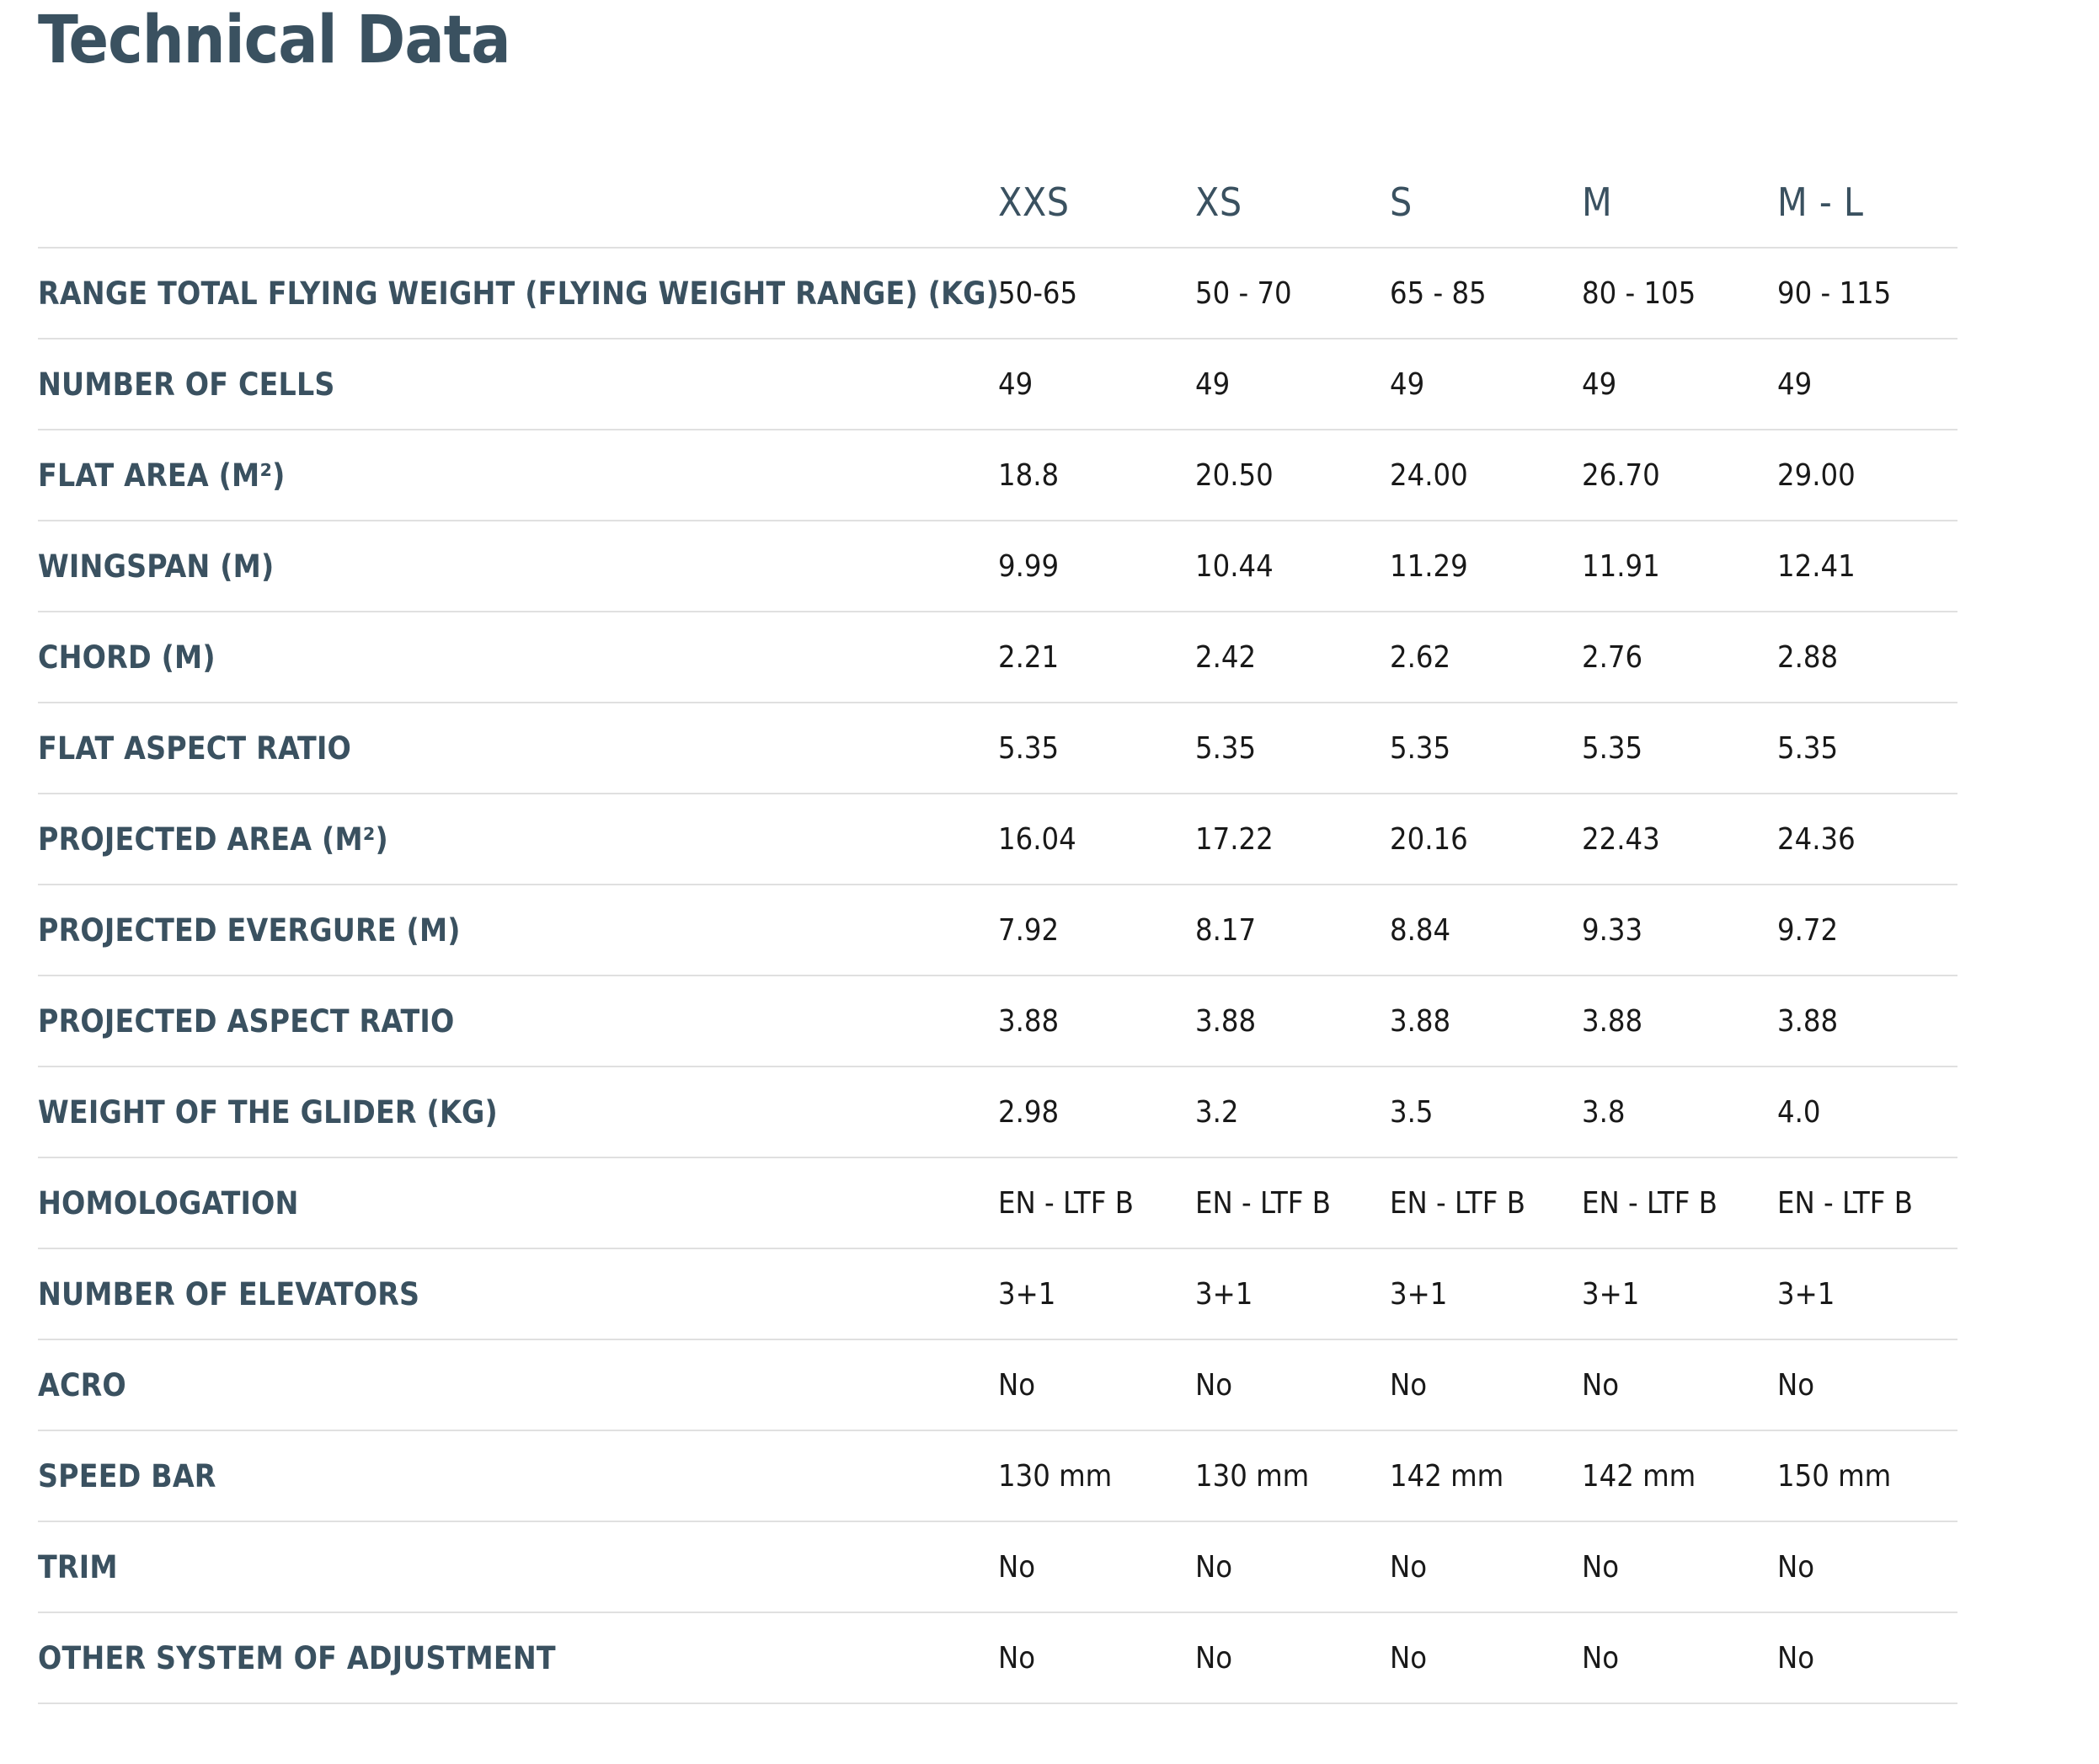 The width and height of the screenshot is (2099, 1764). Describe the element at coordinates (127, 1475) in the screenshot. I see `row-label: SPEED BAR` at that location.